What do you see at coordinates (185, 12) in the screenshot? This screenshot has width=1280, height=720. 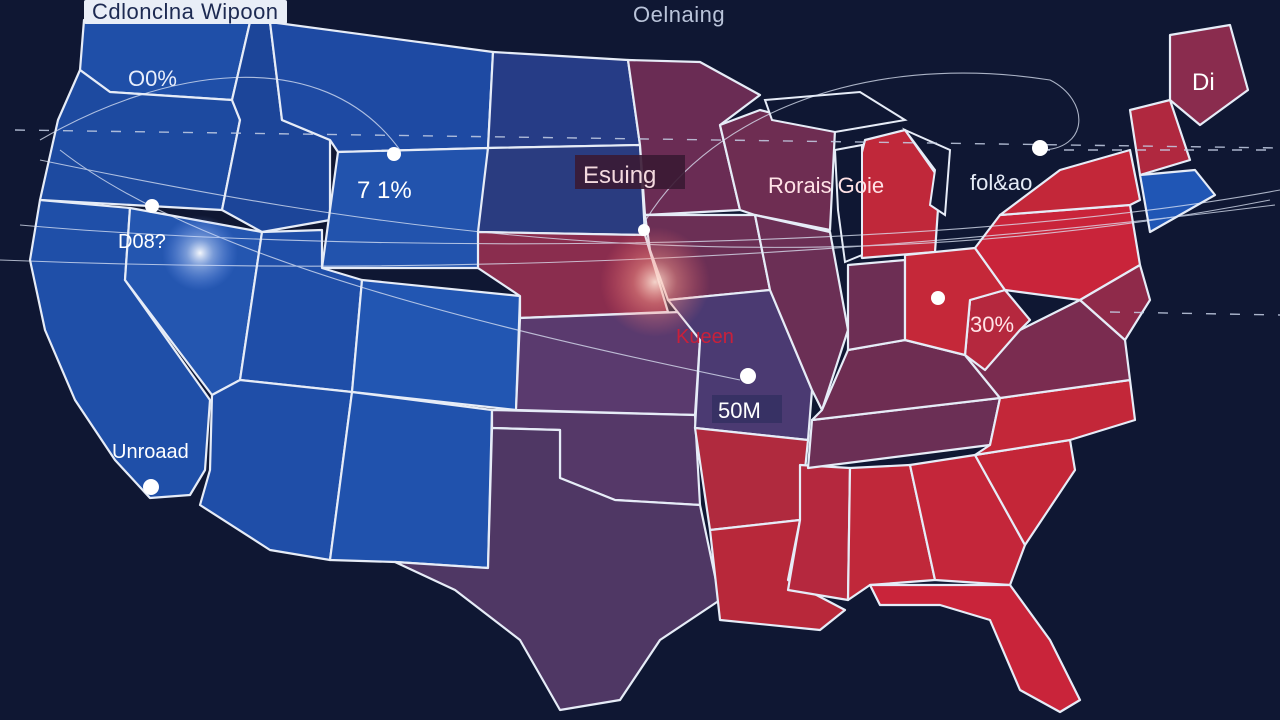 I see `map-title-left: Cdlonclna Wipoon` at bounding box center [185, 12].